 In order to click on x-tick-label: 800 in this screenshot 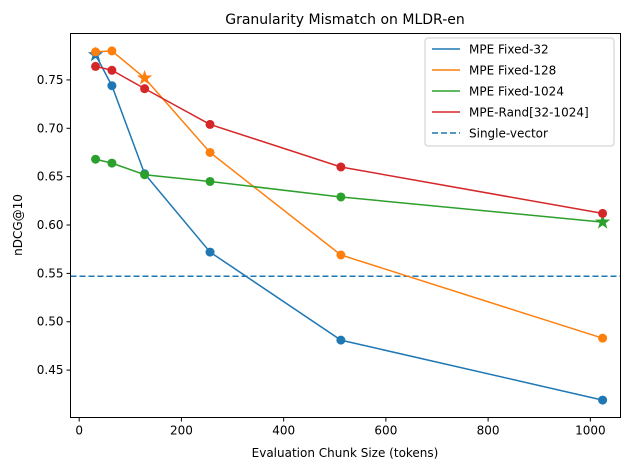, I will do `click(488, 431)`.